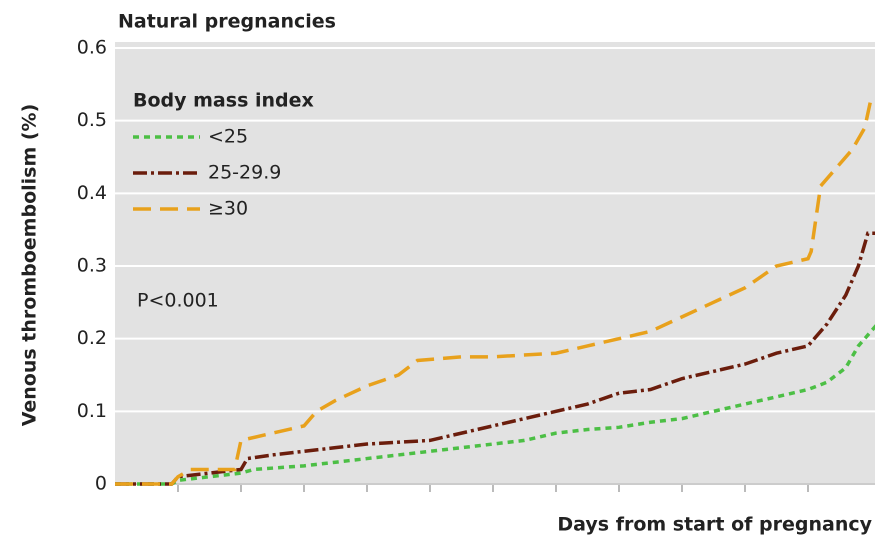 Image resolution: width=875 pixels, height=541 pixels. I want to click on legend-label: 25-29.9, so click(244, 173).